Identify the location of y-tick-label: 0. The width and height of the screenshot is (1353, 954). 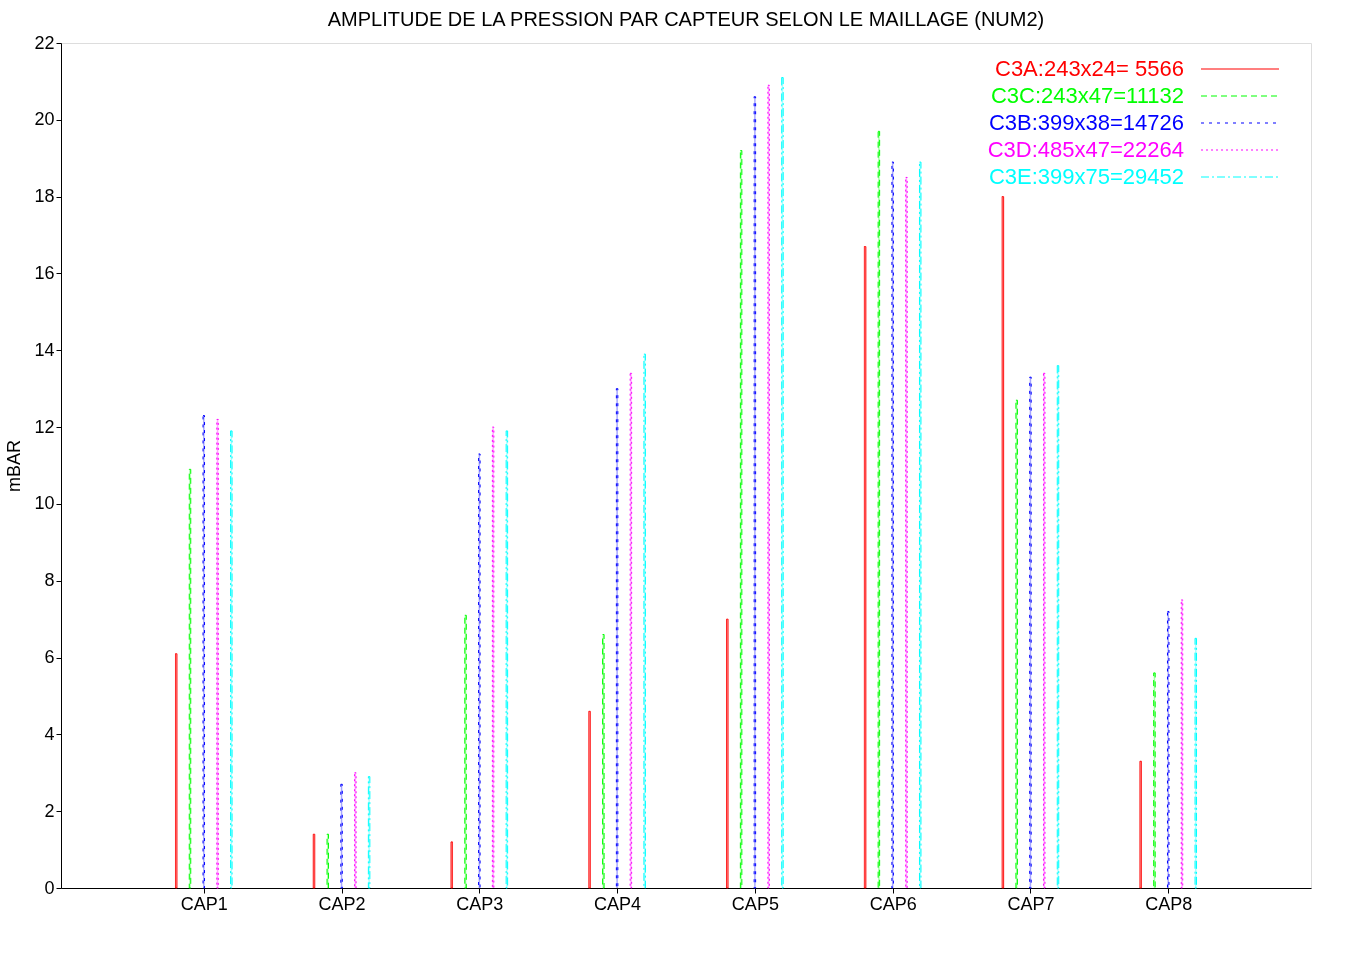
(49, 887).